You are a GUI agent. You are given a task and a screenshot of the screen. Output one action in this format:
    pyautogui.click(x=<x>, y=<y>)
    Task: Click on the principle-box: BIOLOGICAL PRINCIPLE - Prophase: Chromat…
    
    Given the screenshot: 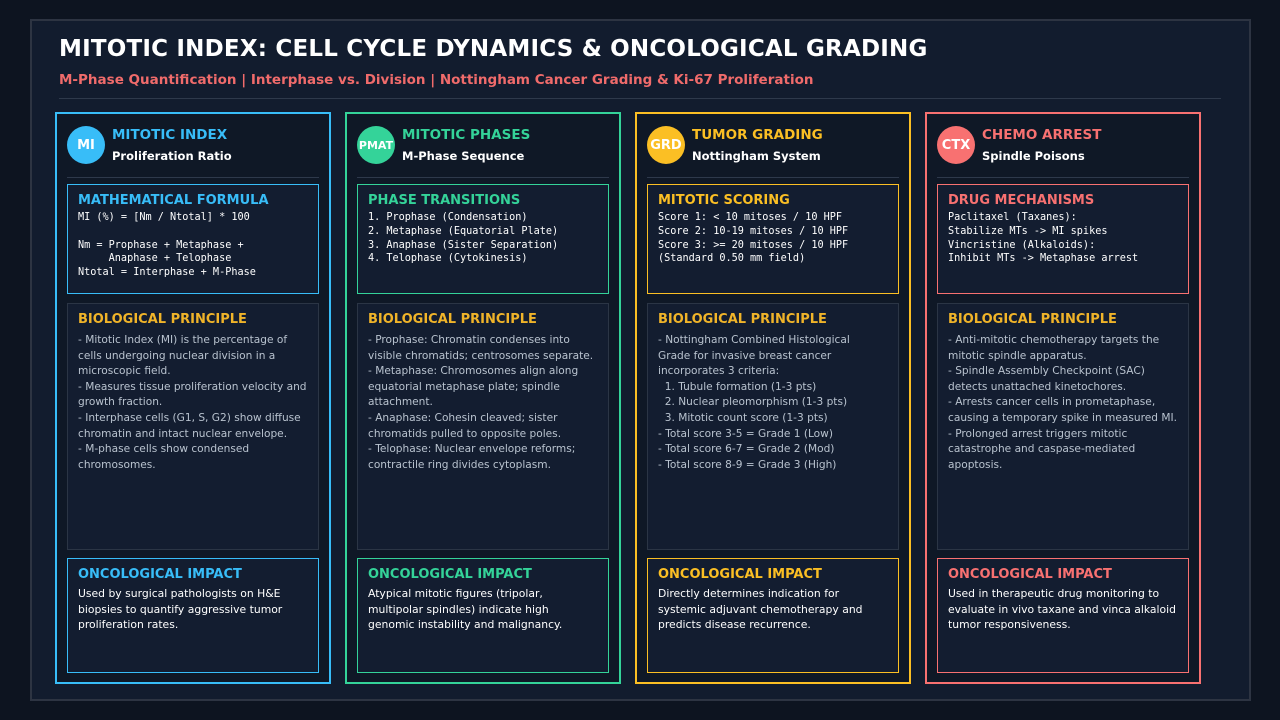 What is the action you would take?
    pyautogui.click(x=483, y=426)
    